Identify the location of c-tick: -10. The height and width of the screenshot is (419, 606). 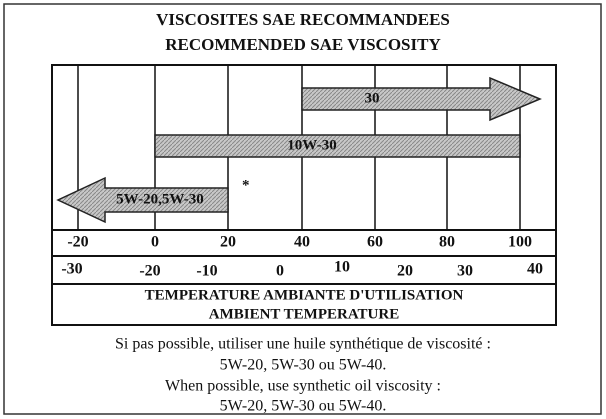
(206, 271).